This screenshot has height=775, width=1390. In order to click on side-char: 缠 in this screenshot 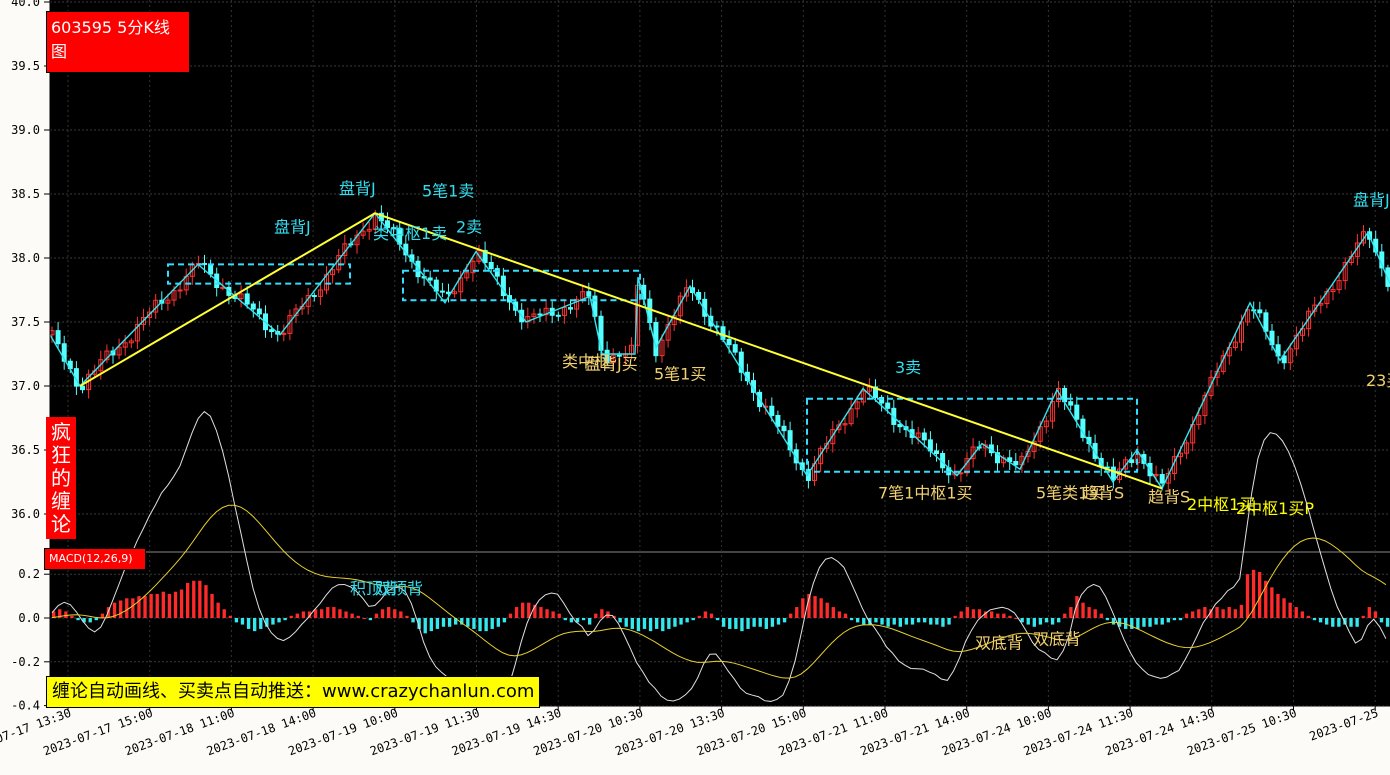, I will do `click(61, 501)`.